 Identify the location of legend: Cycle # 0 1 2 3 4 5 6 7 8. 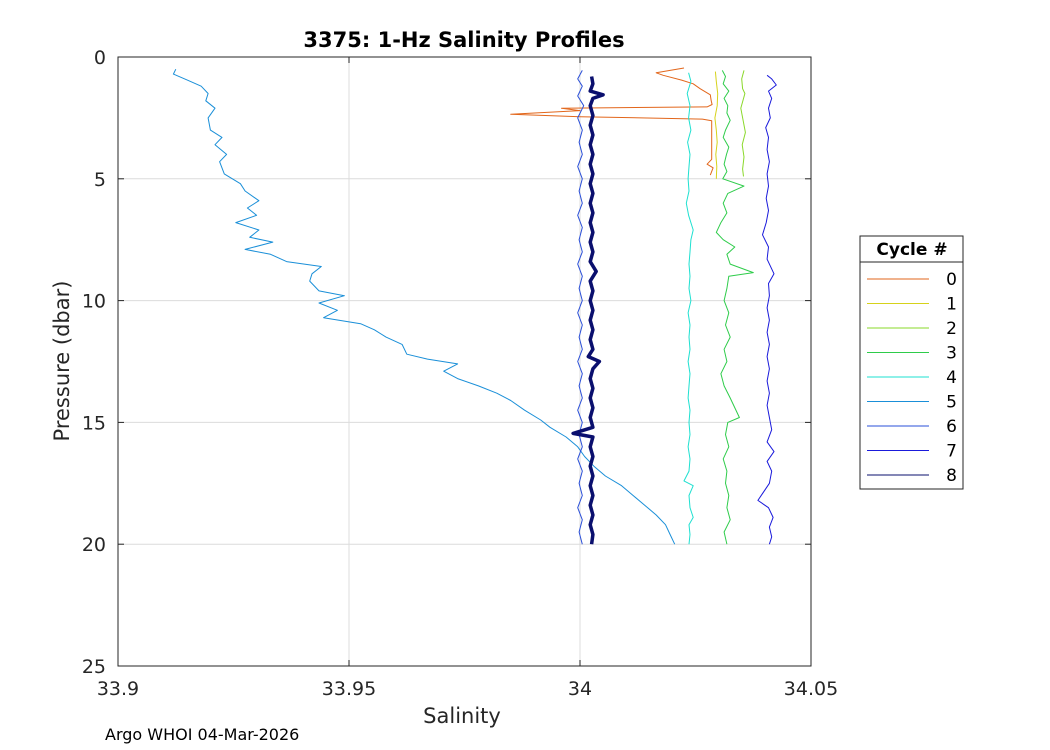
(911, 362).